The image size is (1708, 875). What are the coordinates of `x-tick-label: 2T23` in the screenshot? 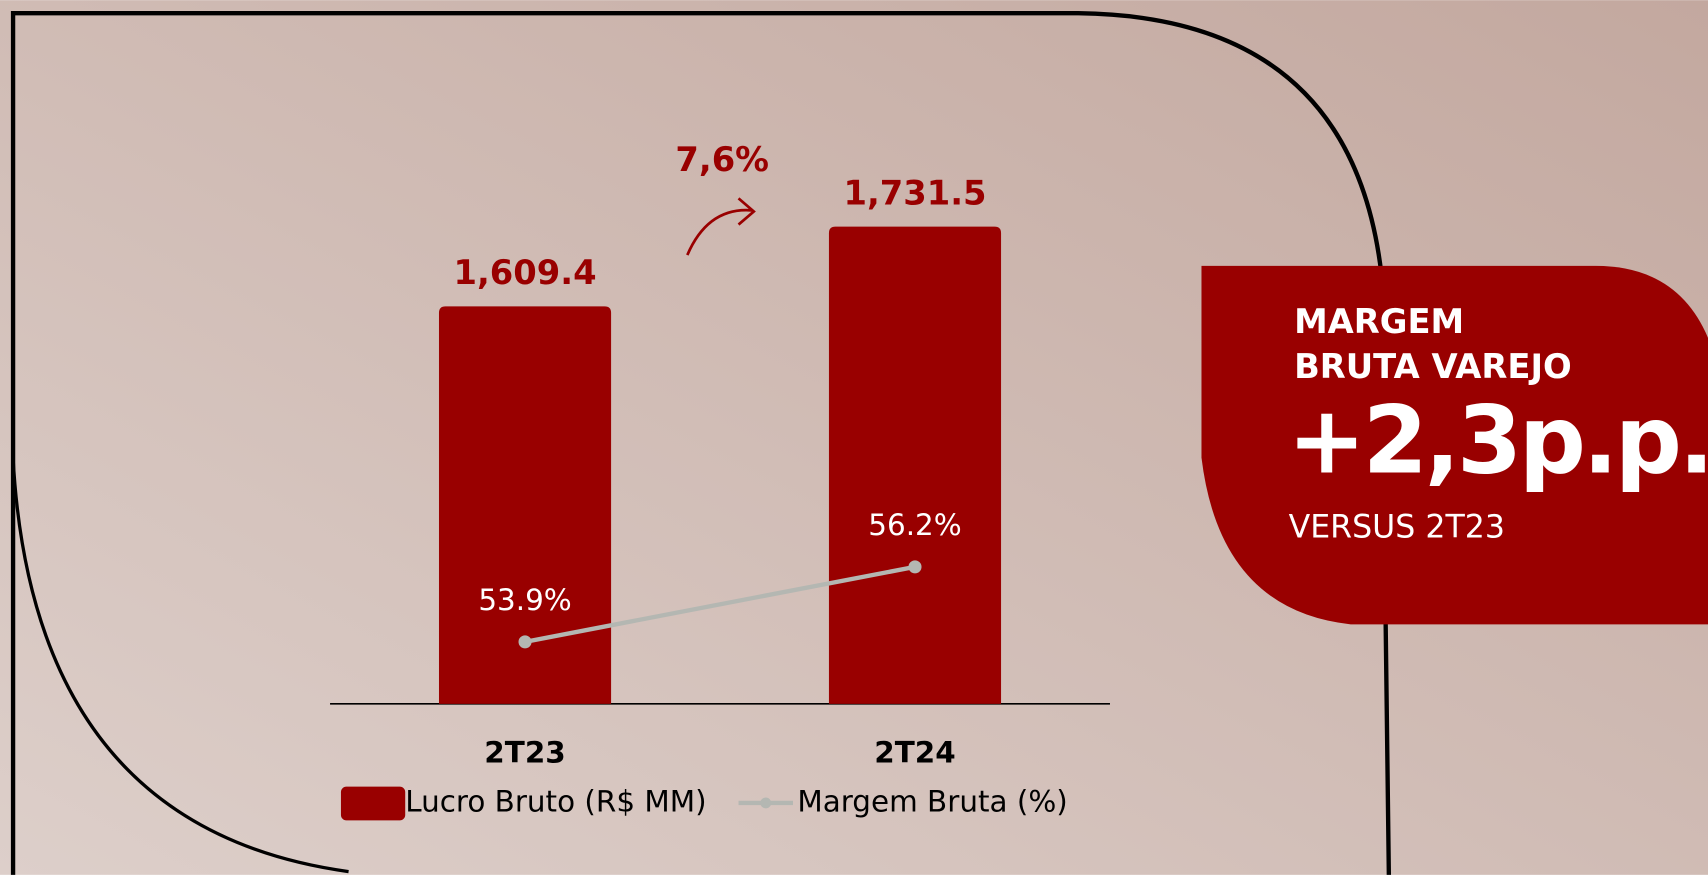 It's located at (524, 752).